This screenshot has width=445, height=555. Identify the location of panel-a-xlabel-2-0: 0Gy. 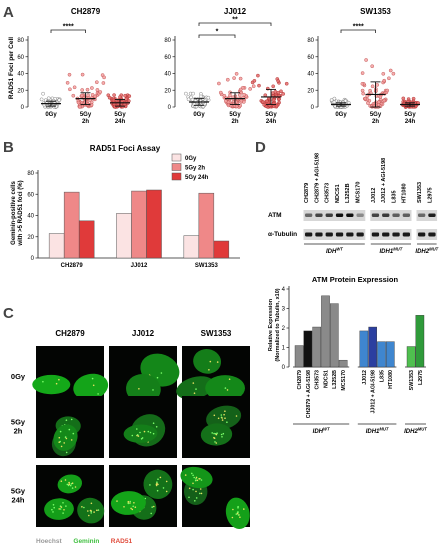
(341, 115).